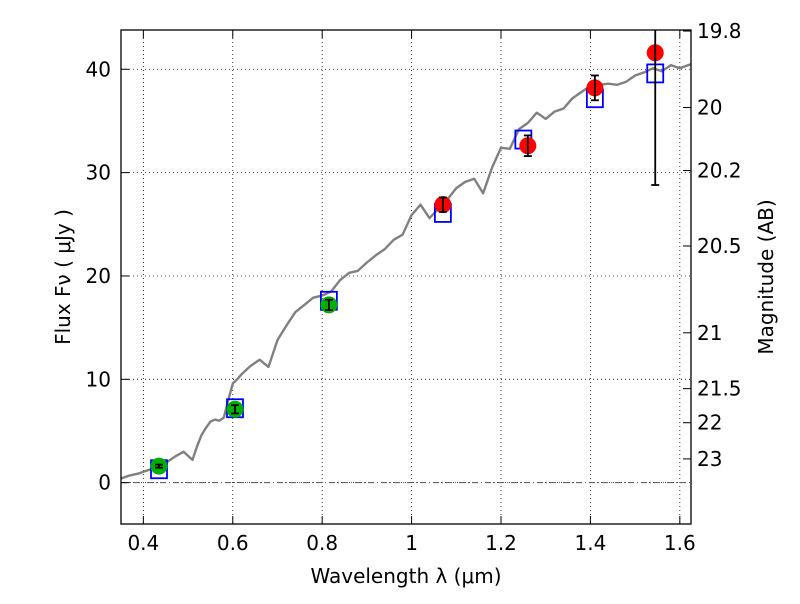 The height and width of the screenshot is (604, 800). I want to click on x-tick-label: 1.4, so click(591, 543).